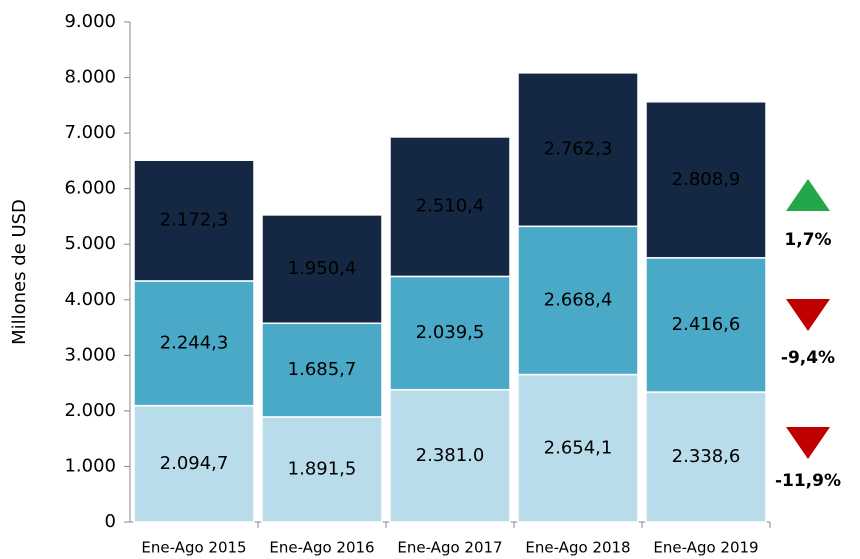 Image resolution: width=860 pixels, height=559 pixels. What do you see at coordinates (90, 354) in the screenshot?
I see `y-tick-label: 3.000` at bounding box center [90, 354].